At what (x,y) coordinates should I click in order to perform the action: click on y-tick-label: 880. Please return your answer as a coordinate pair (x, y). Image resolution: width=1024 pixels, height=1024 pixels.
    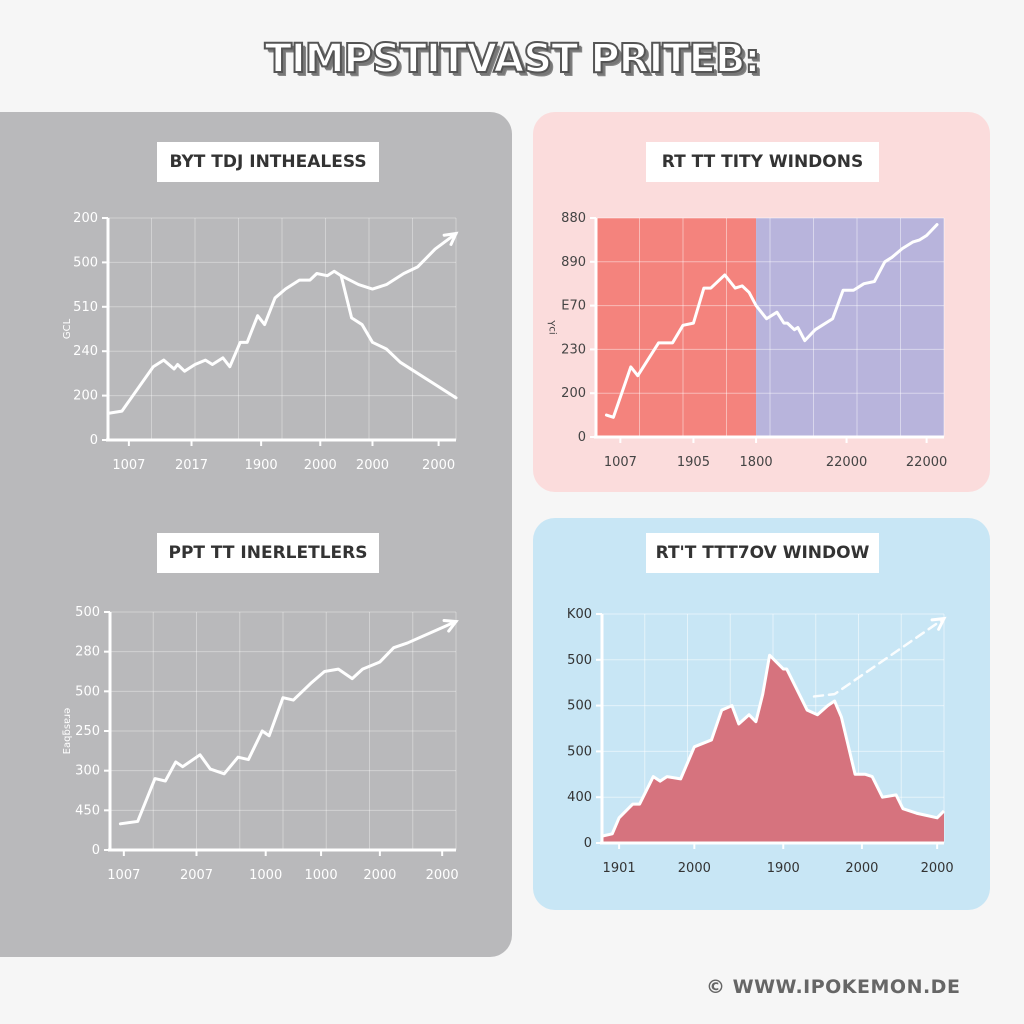
    Looking at the image, I should click on (573, 218).